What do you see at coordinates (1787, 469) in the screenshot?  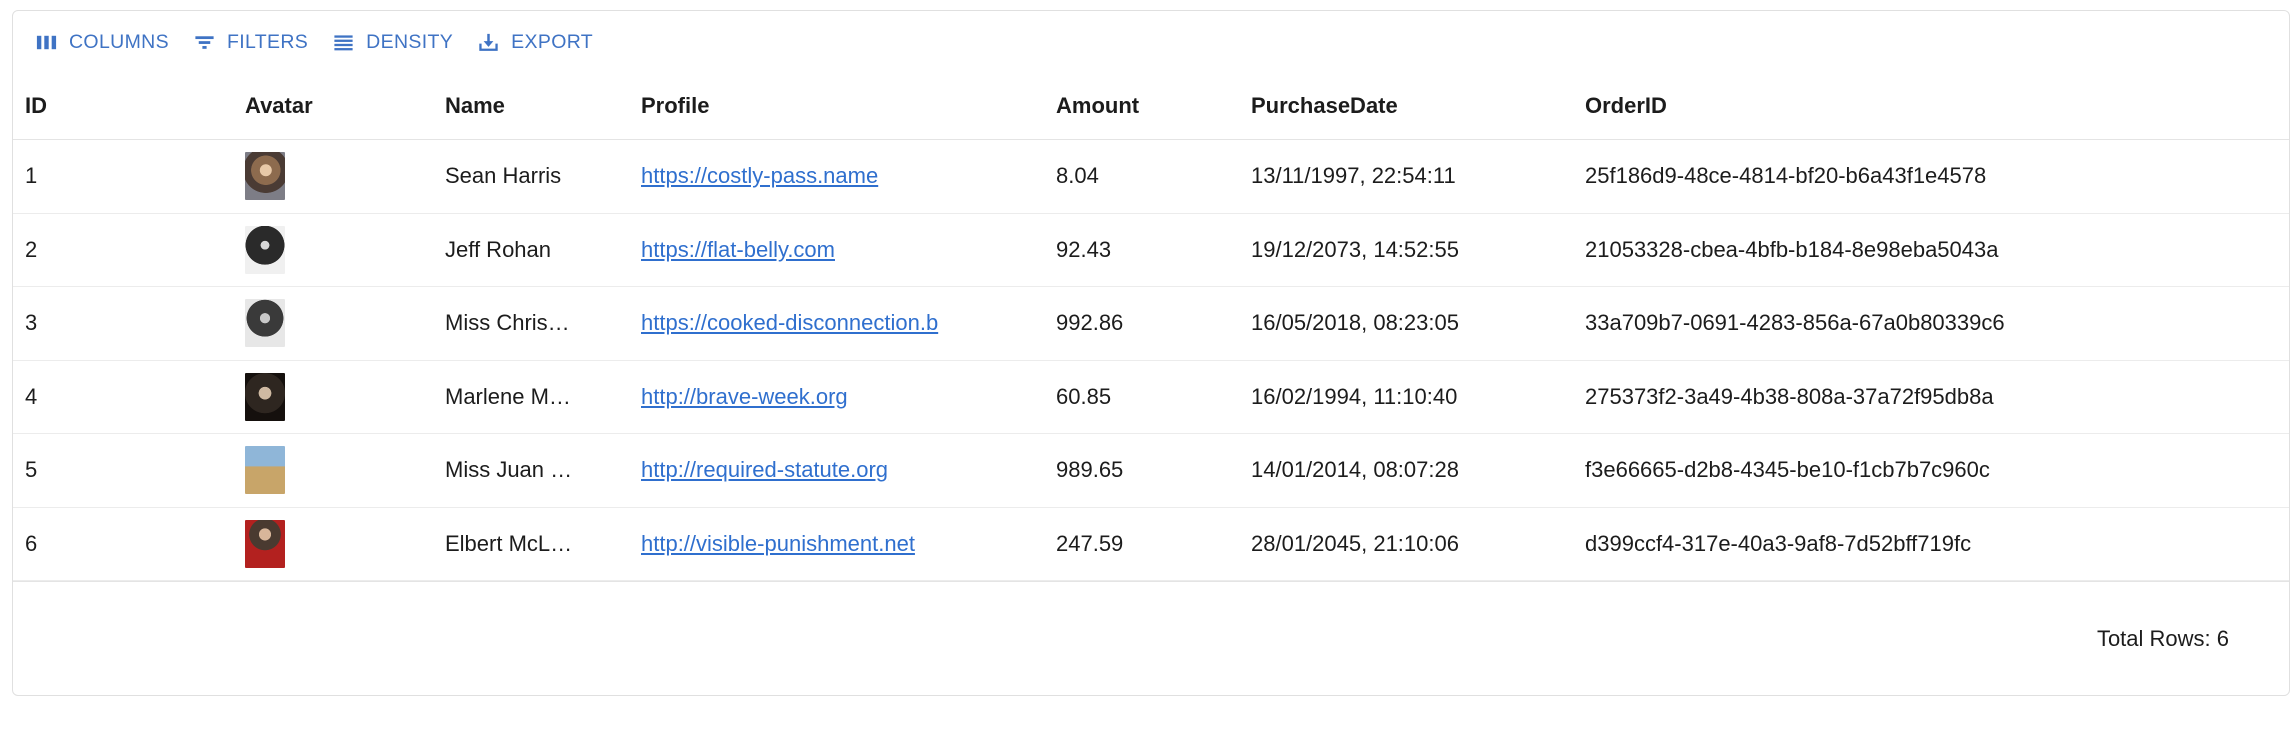 I see `cell-orderid: f3e66665-d2b8-4345-be10-f1cb7b7c960c` at bounding box center [1787, 469].